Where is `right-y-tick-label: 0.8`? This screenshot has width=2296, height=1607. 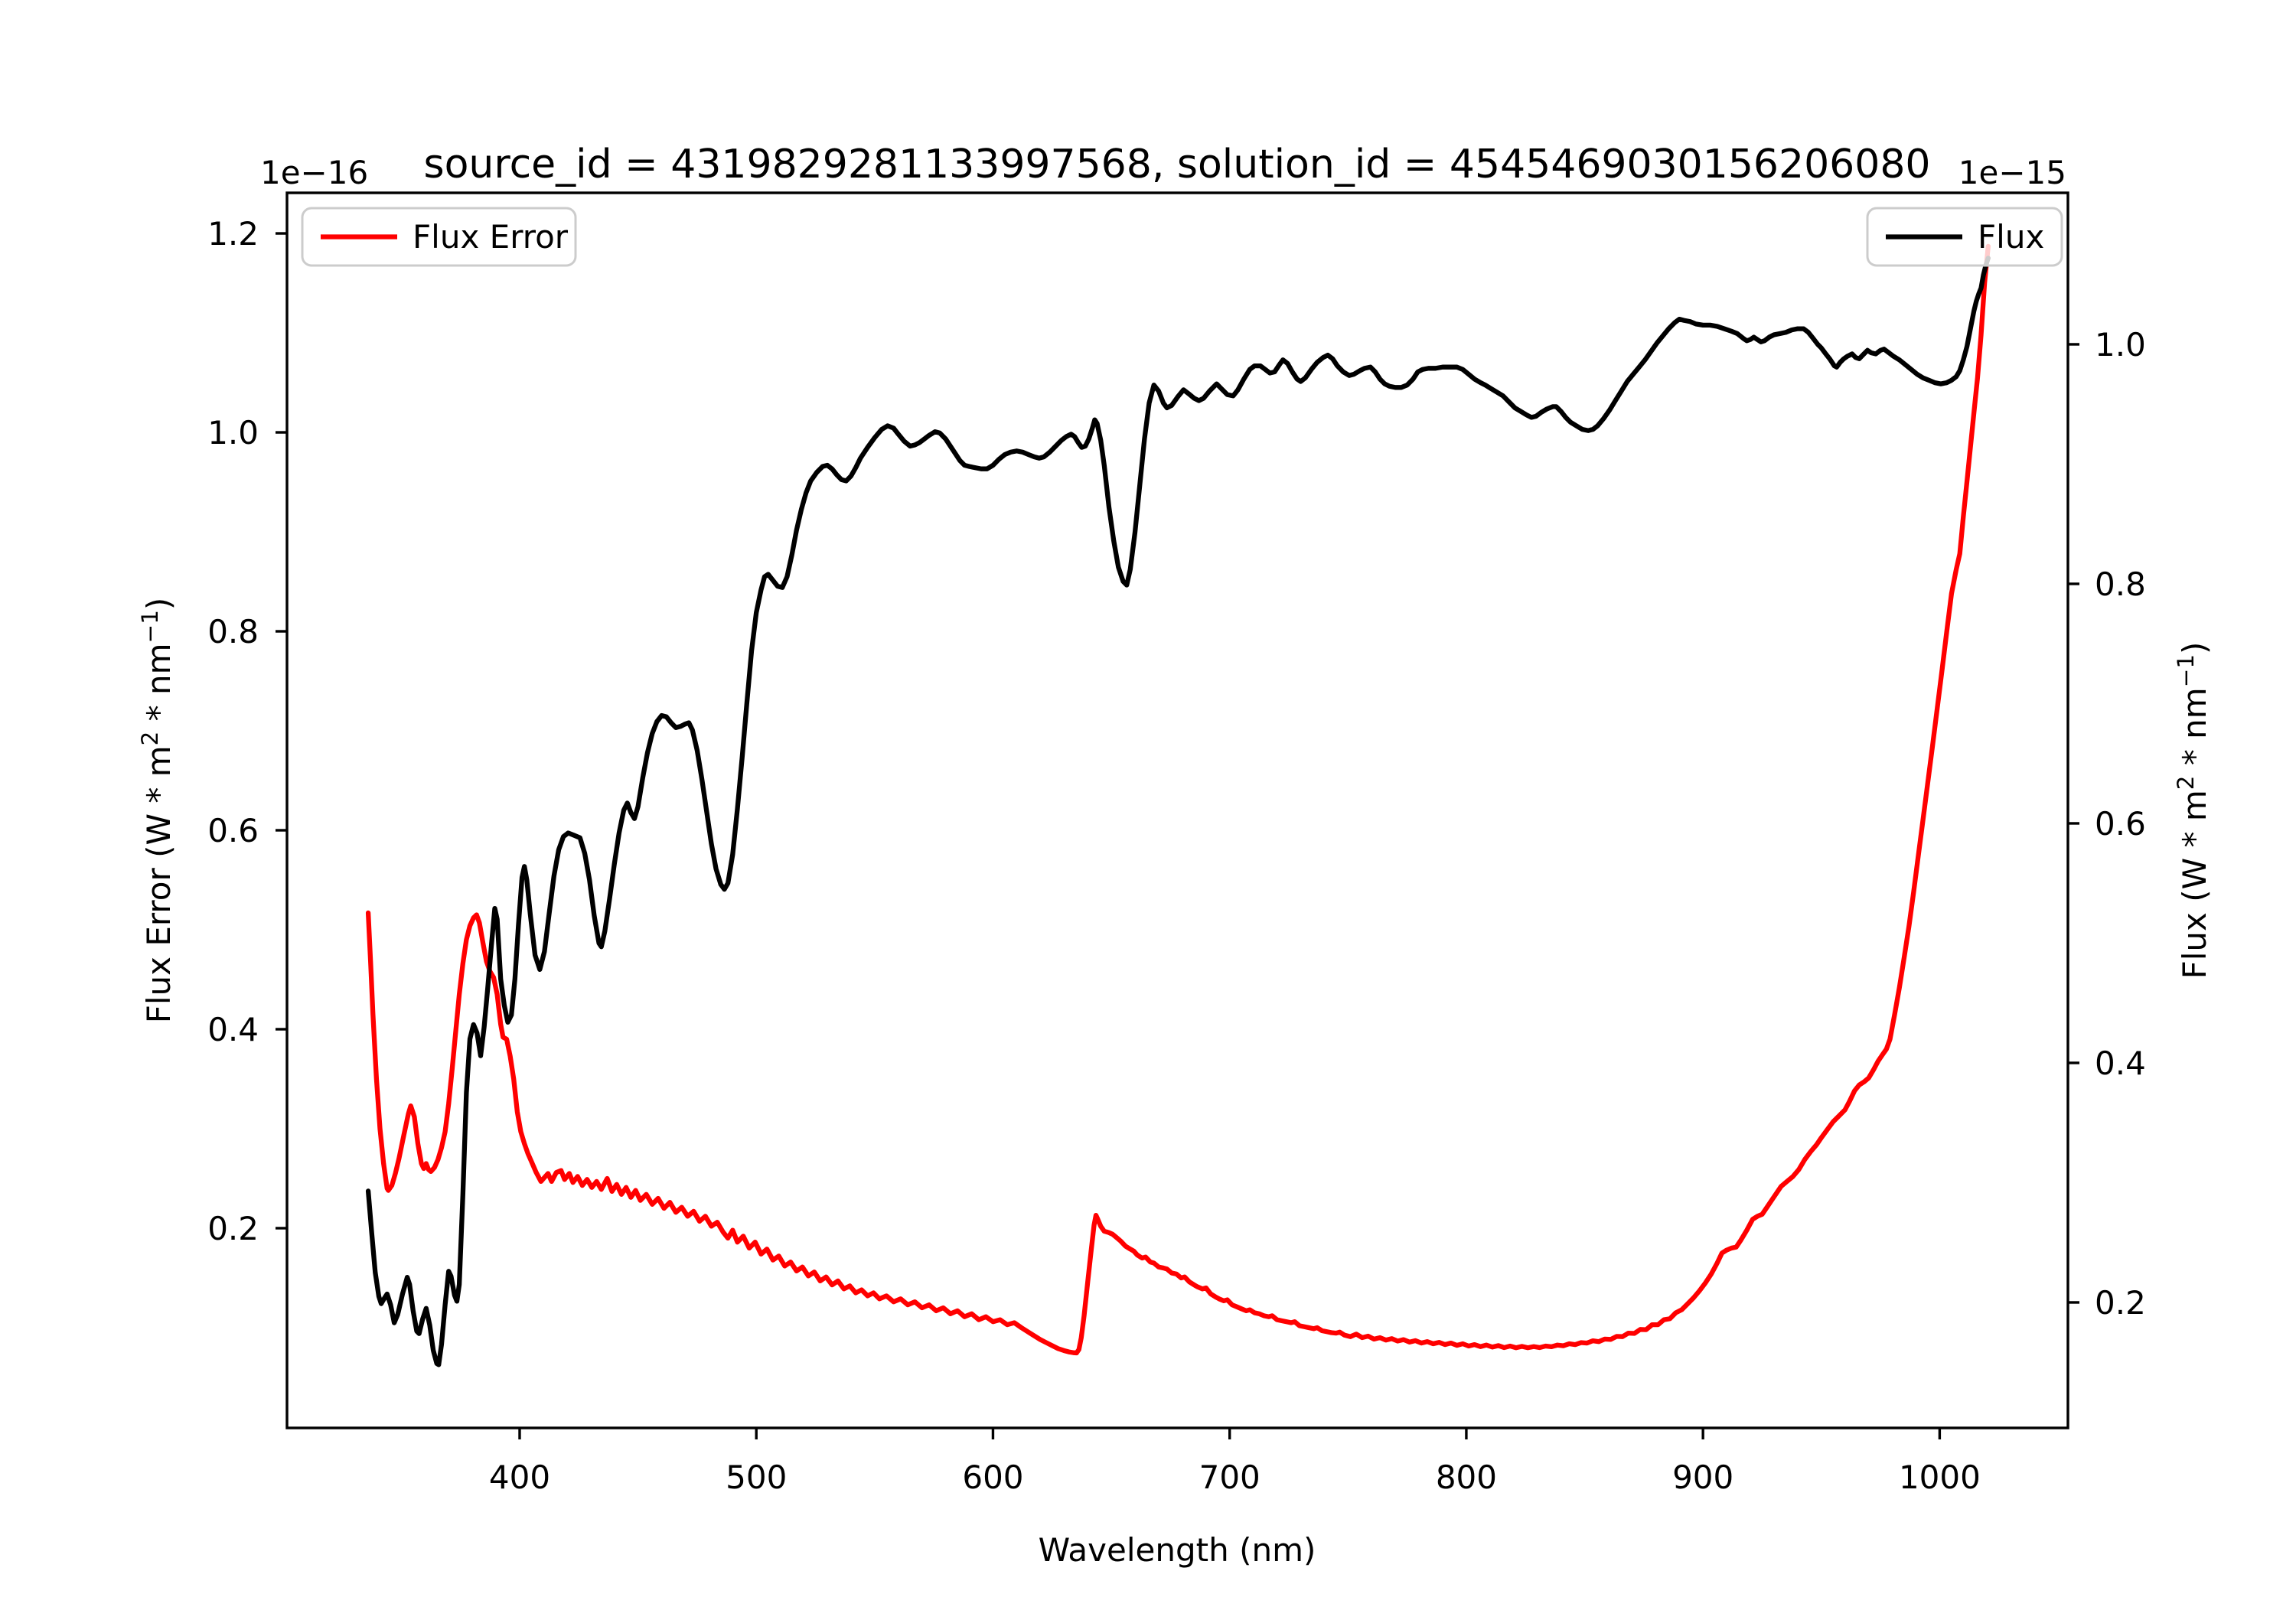 right-y-tick-label: 0.8 is located at coordinates (2120, 584).